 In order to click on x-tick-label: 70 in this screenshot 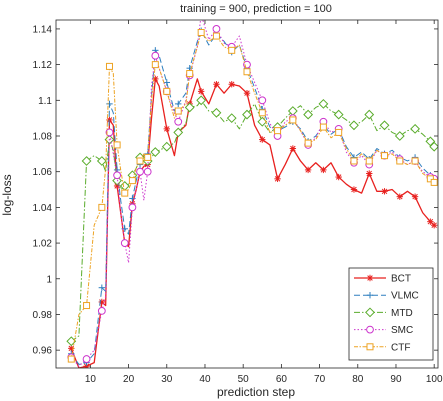, I will do `click(320, 379)`.